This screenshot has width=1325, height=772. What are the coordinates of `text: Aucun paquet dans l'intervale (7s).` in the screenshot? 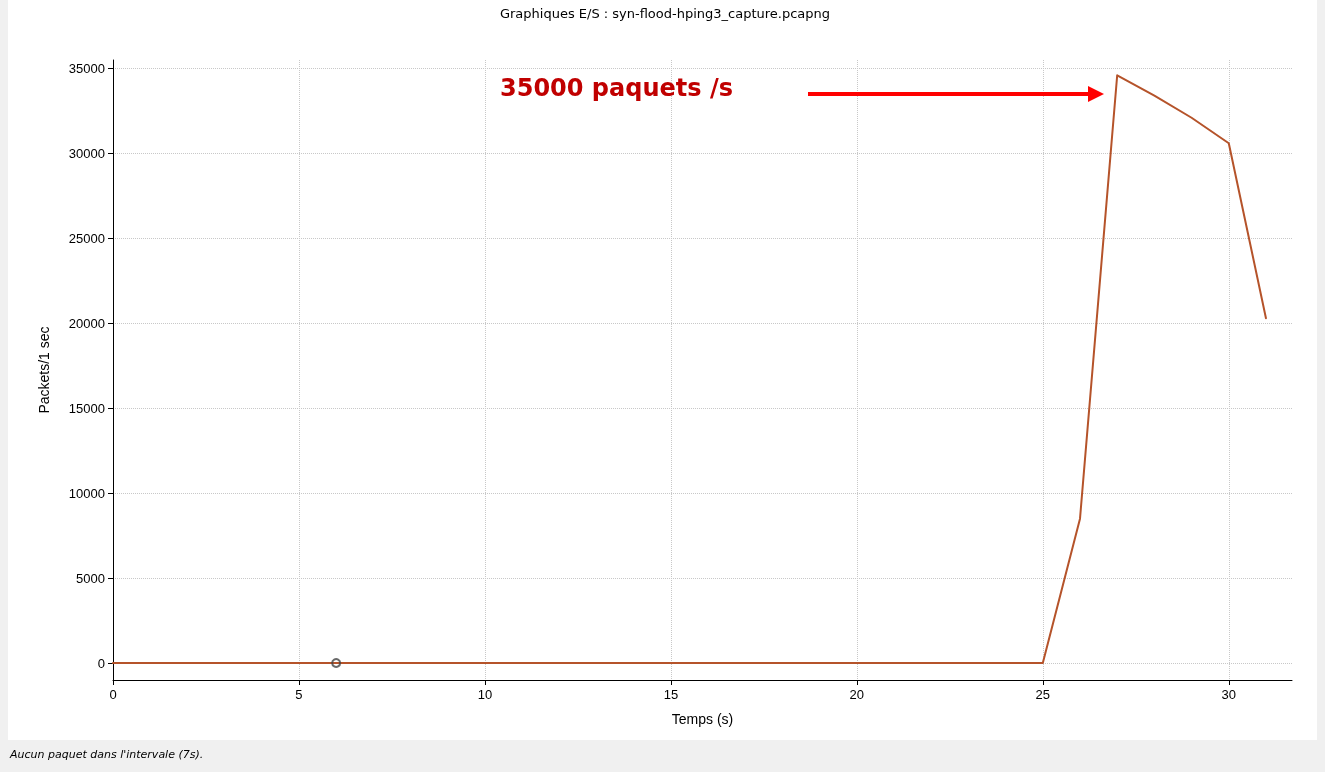 It's located at (107, 754).